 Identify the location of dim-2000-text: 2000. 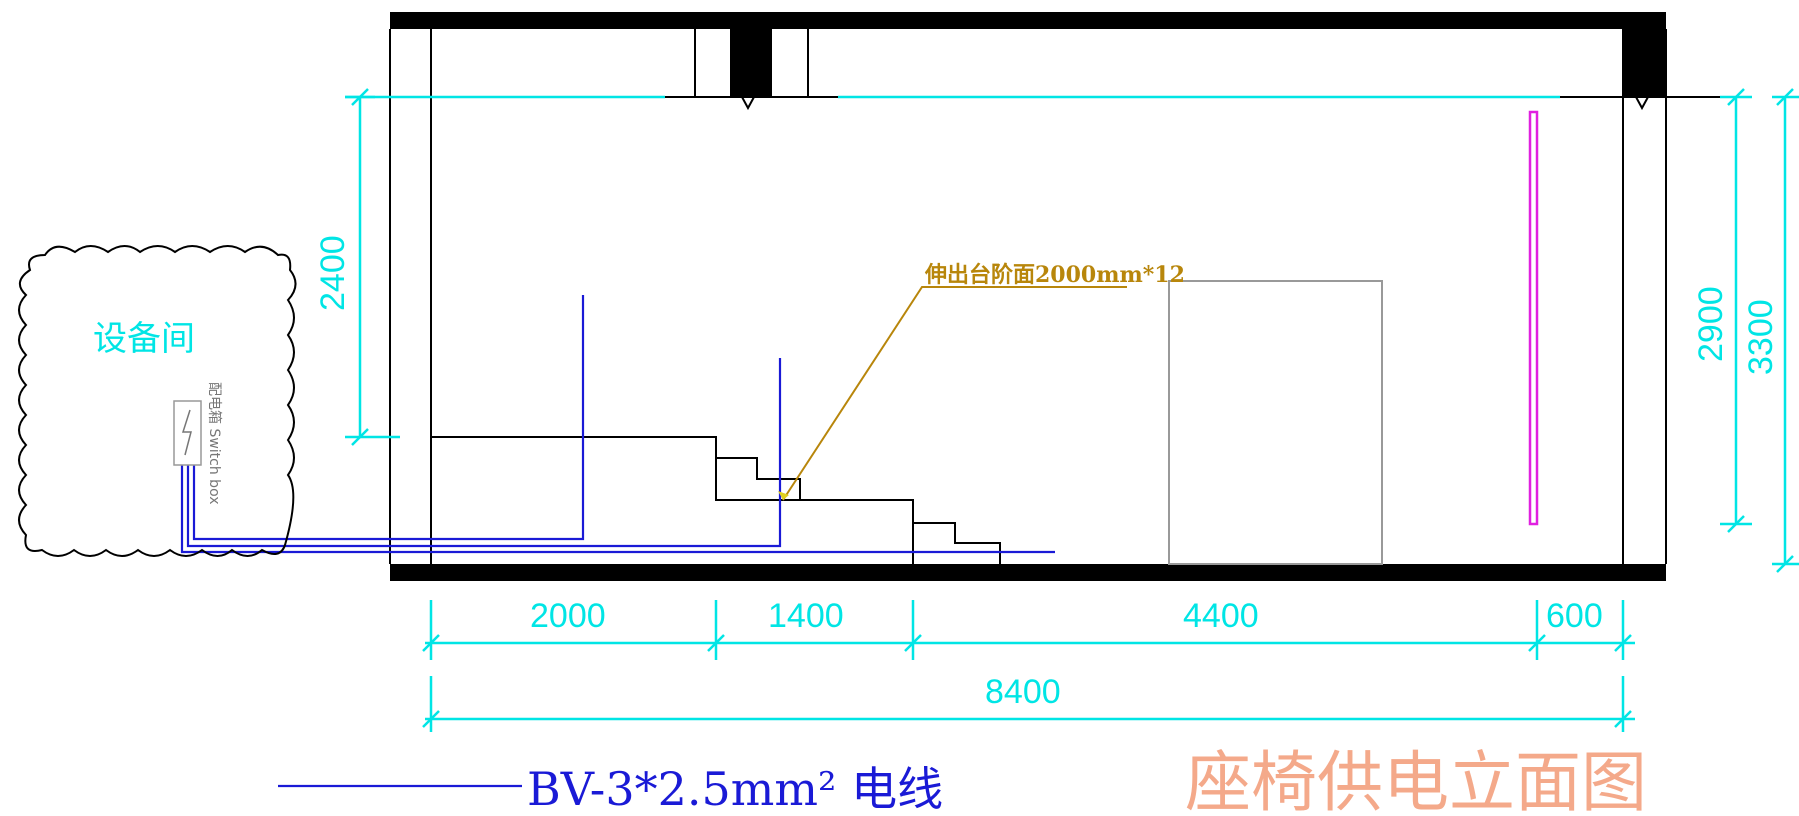
(568, 616).